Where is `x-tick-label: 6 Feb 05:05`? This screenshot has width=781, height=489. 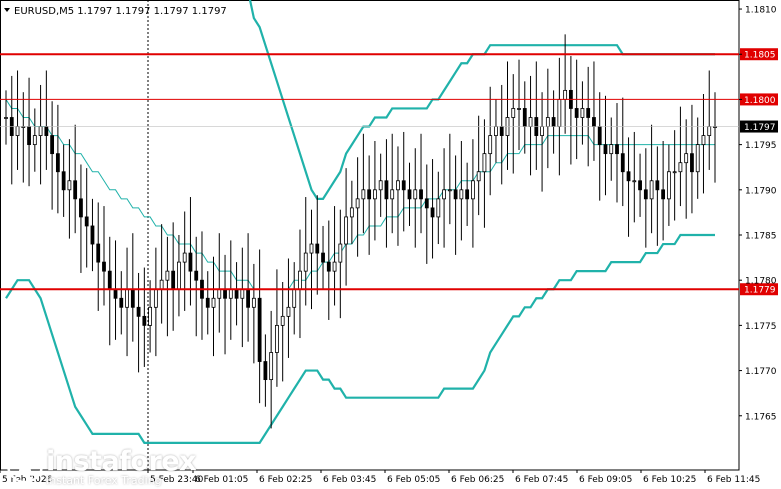
x-tick-label: 6 Feb 05:05 is located at coordinates (413, 480).